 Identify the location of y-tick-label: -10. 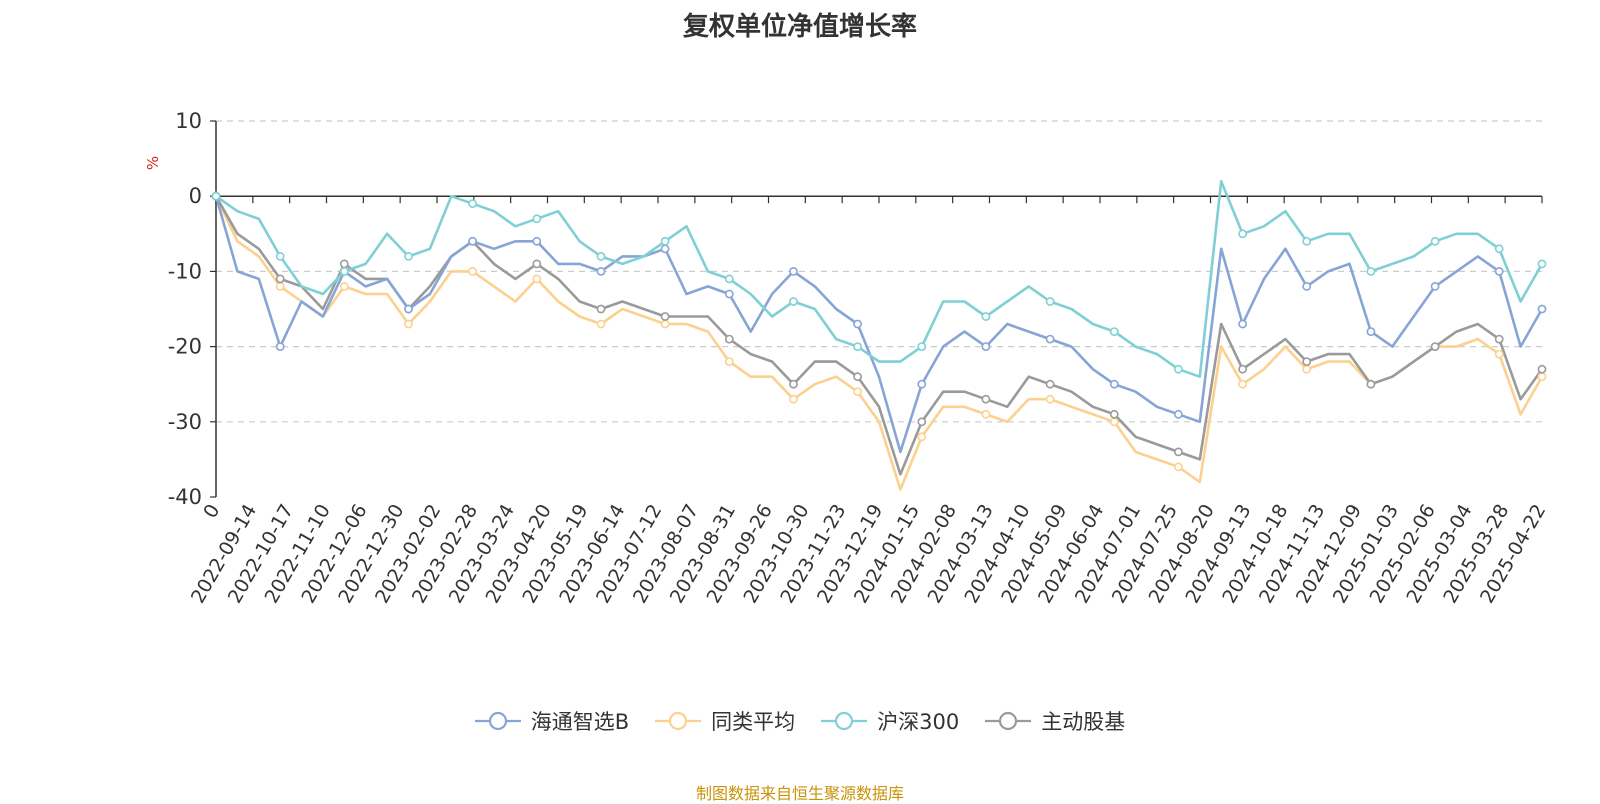
(185, 271).